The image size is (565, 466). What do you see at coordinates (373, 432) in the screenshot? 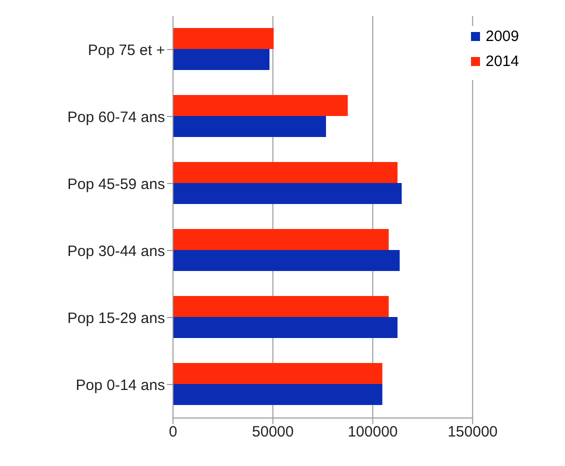
I see `x-tick-label: 100000` at bounding box center [373, 432].